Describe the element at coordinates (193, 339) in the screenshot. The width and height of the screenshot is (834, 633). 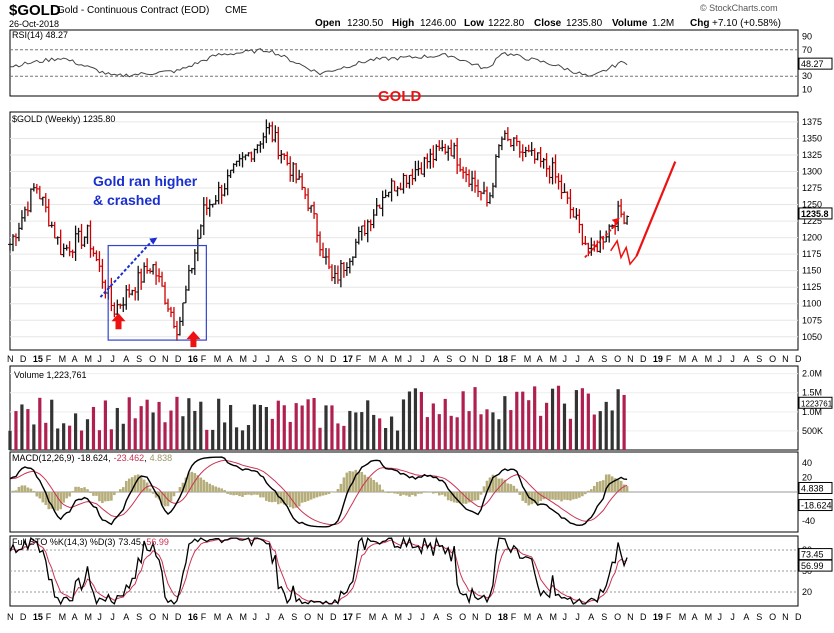
I see `red-up-arrow-icon` at that location.